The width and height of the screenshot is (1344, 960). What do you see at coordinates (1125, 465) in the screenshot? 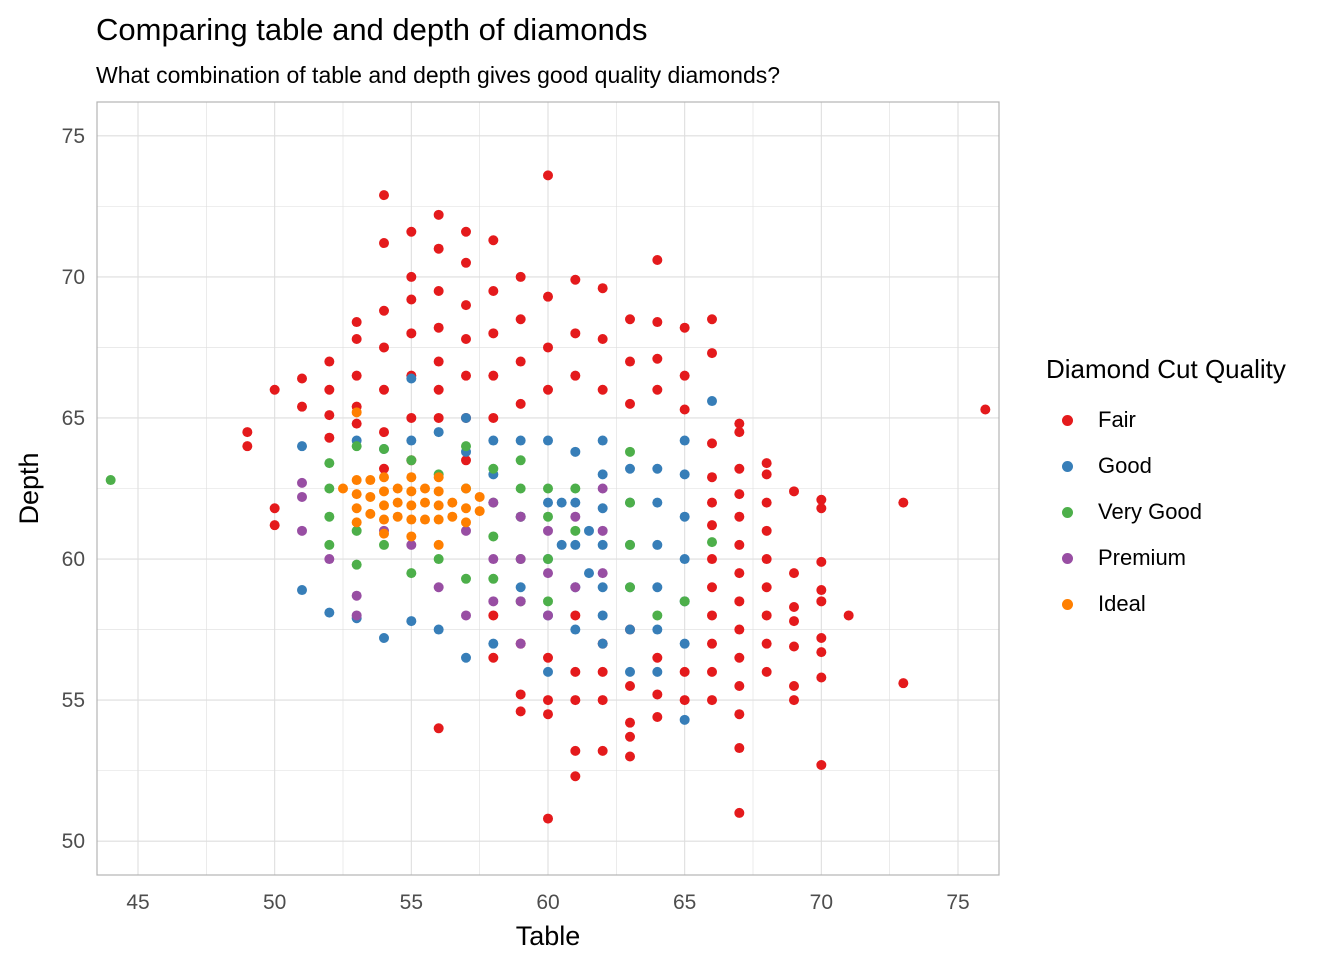
I see `legend-label: Good` at bounding box center [1125, 465].